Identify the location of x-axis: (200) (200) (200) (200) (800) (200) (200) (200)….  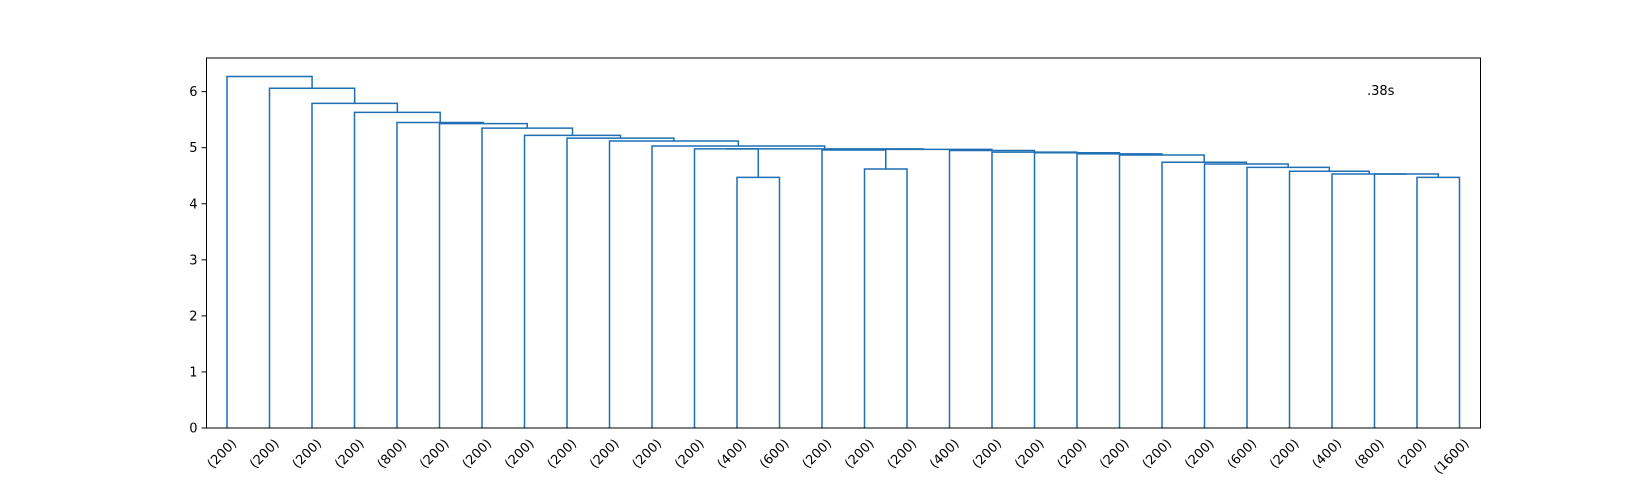
(839, 456).